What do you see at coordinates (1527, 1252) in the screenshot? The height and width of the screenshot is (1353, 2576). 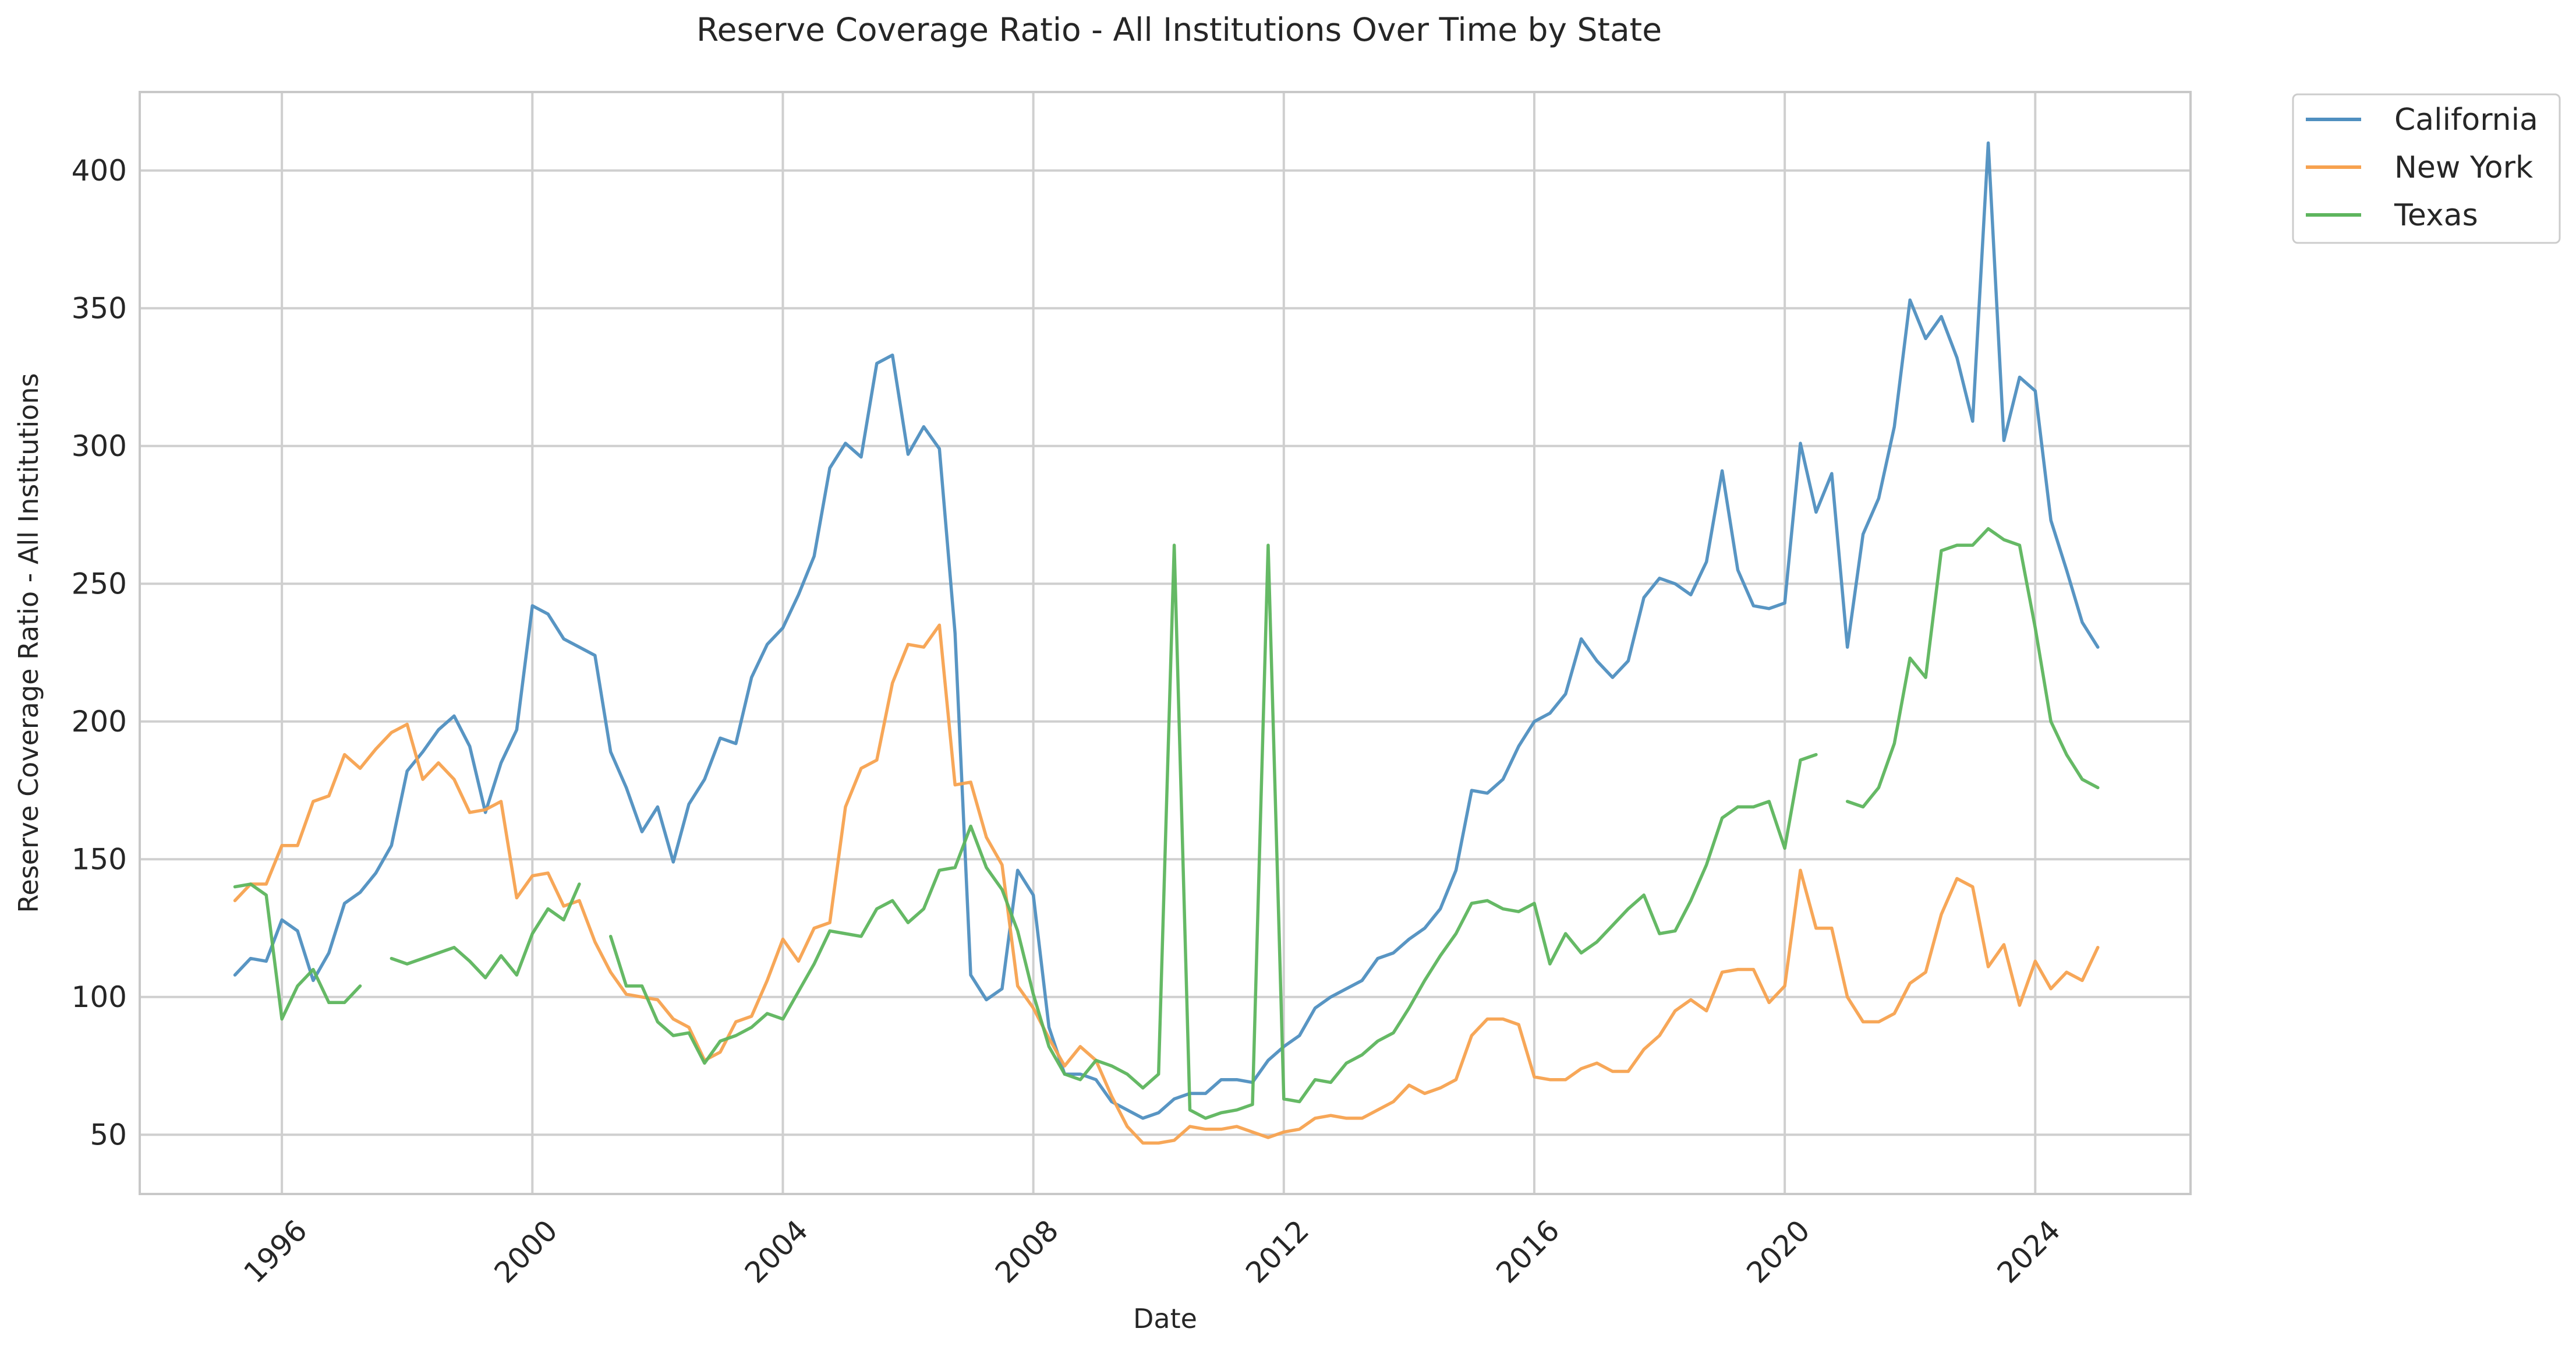 I see `x-tick-label: 2016` at bounding box center [1527, 1252].